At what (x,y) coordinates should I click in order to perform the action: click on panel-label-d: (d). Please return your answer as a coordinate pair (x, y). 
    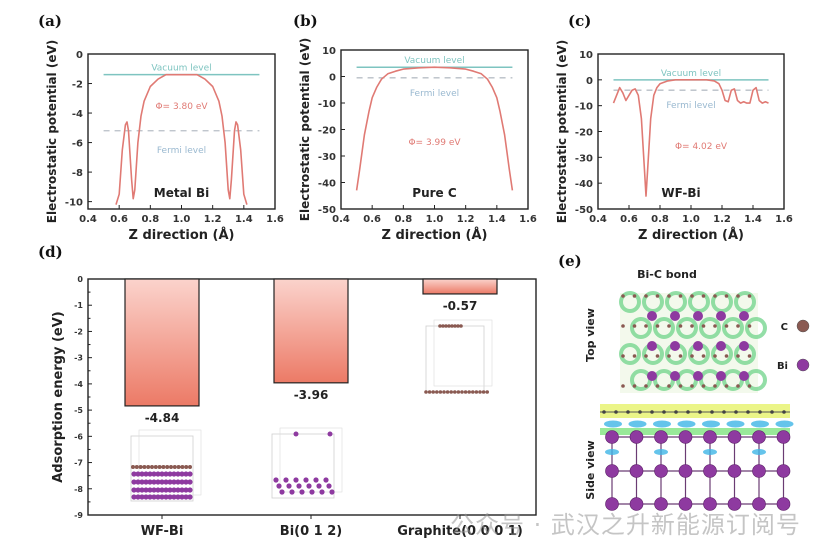
    Looking at the image, I should click on (50, 252).